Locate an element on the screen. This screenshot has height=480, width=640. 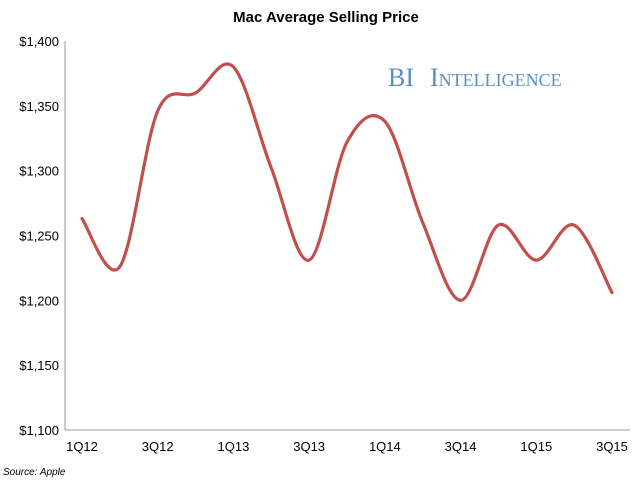
data-point-2Q12 is located at coordinates (120, 267).